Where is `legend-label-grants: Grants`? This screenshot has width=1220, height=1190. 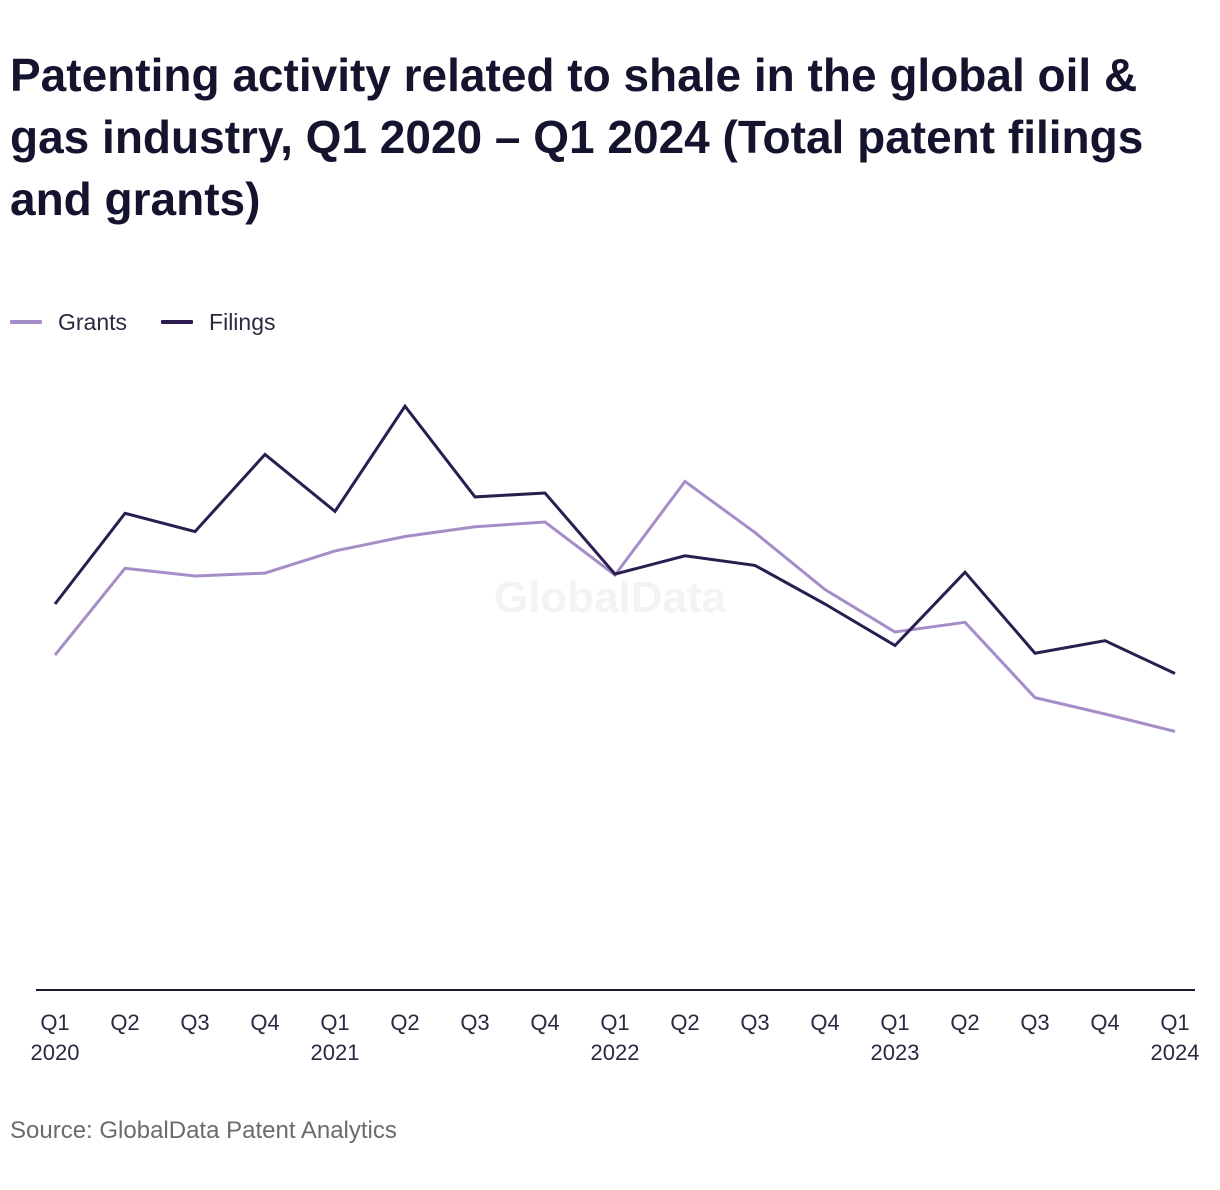
legend-label-grants: Grants is located at coordinates (93, 321).